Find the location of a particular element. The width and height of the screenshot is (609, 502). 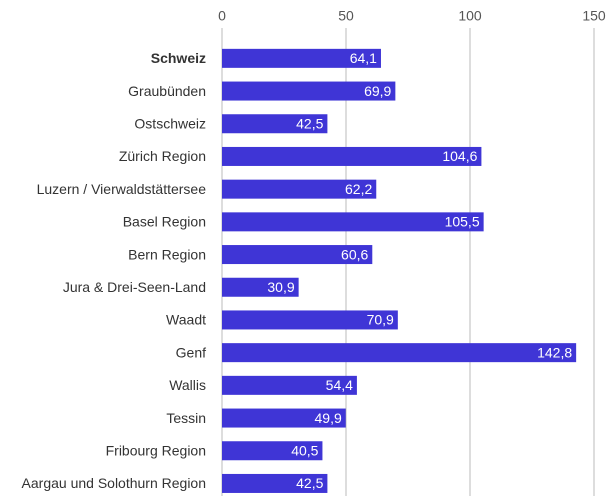

category-label: Ostschweiz is located at coordinates (170, 123).